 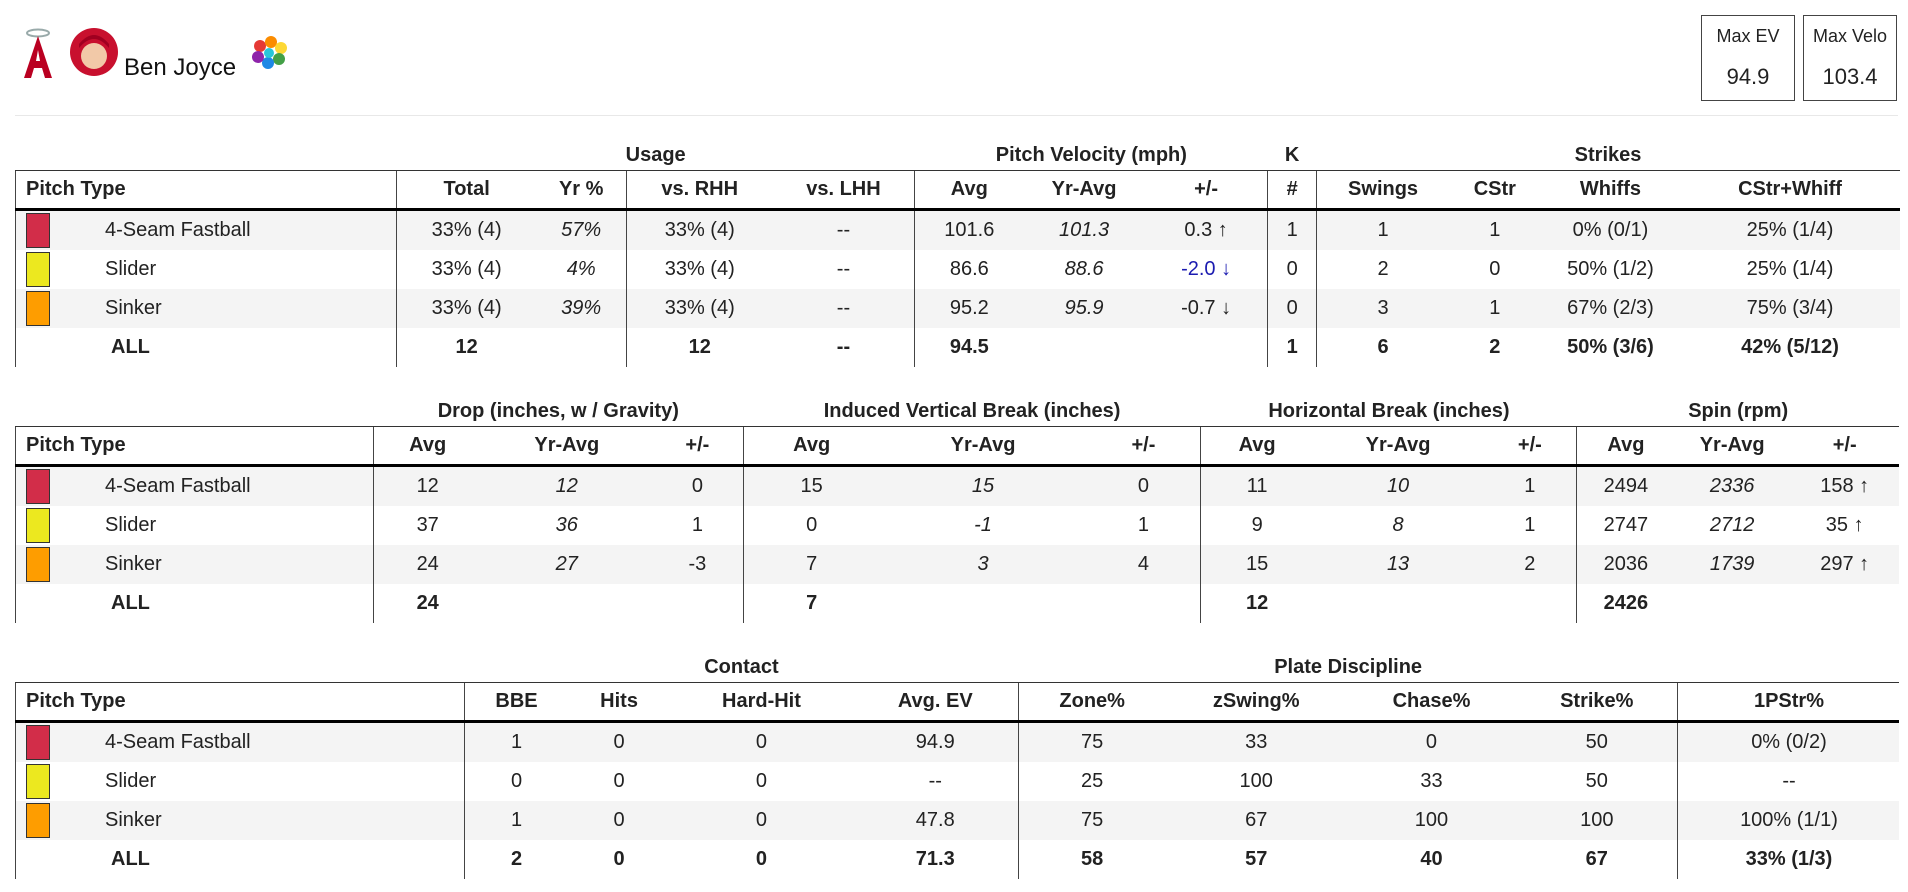 What do you see at coordinates (1292, 190) in the screenshot?
I see `column-header: #` at bounding box center [1292, 190].